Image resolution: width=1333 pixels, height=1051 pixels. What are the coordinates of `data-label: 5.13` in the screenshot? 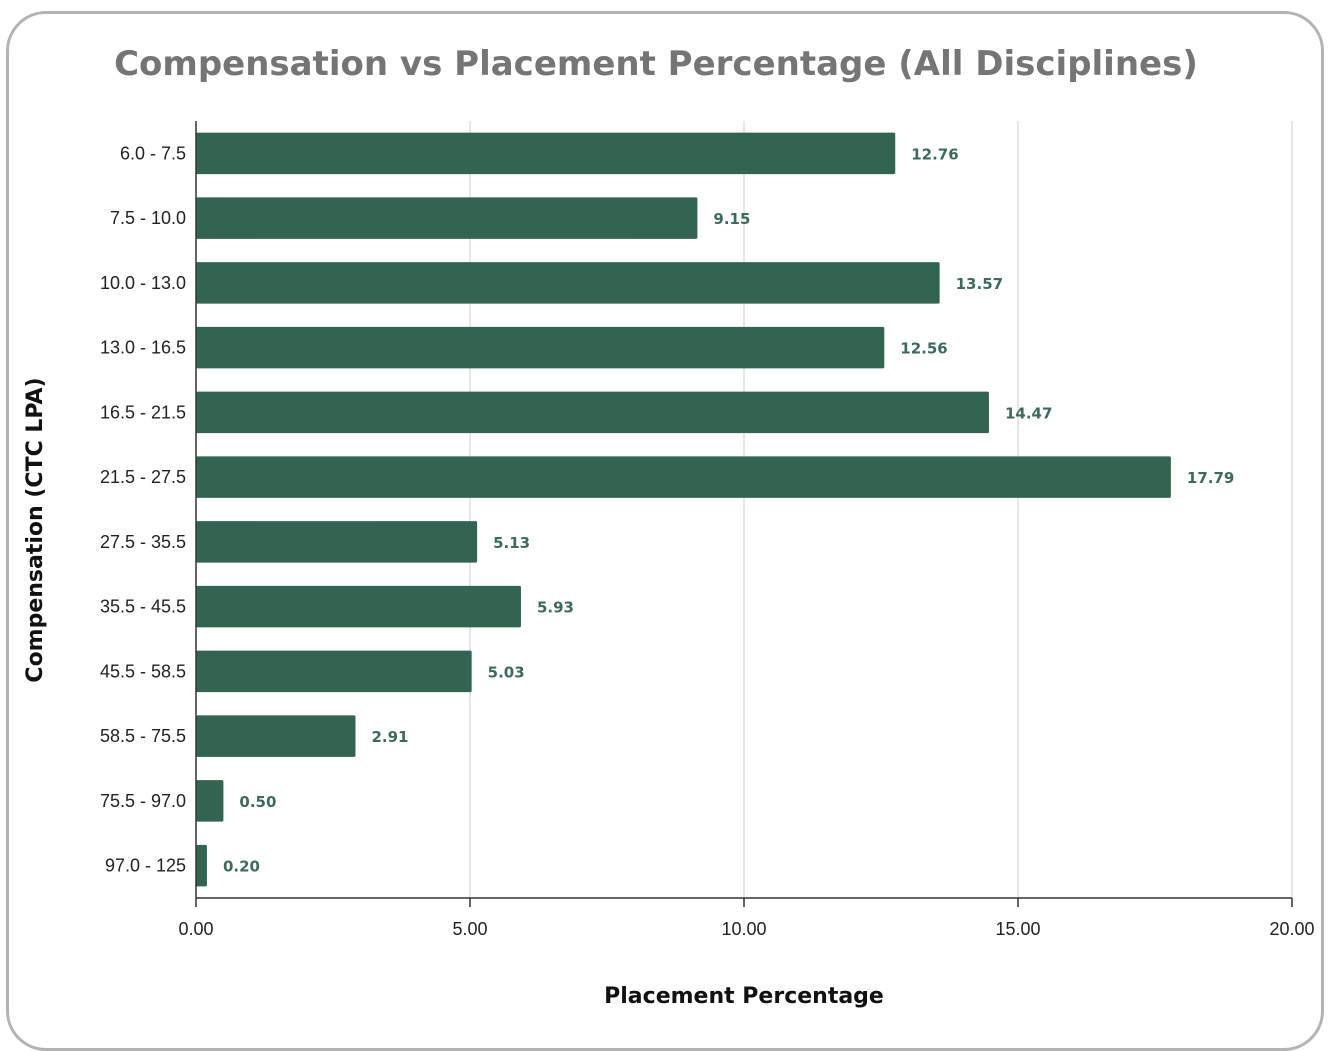 It's located at (511, 543).